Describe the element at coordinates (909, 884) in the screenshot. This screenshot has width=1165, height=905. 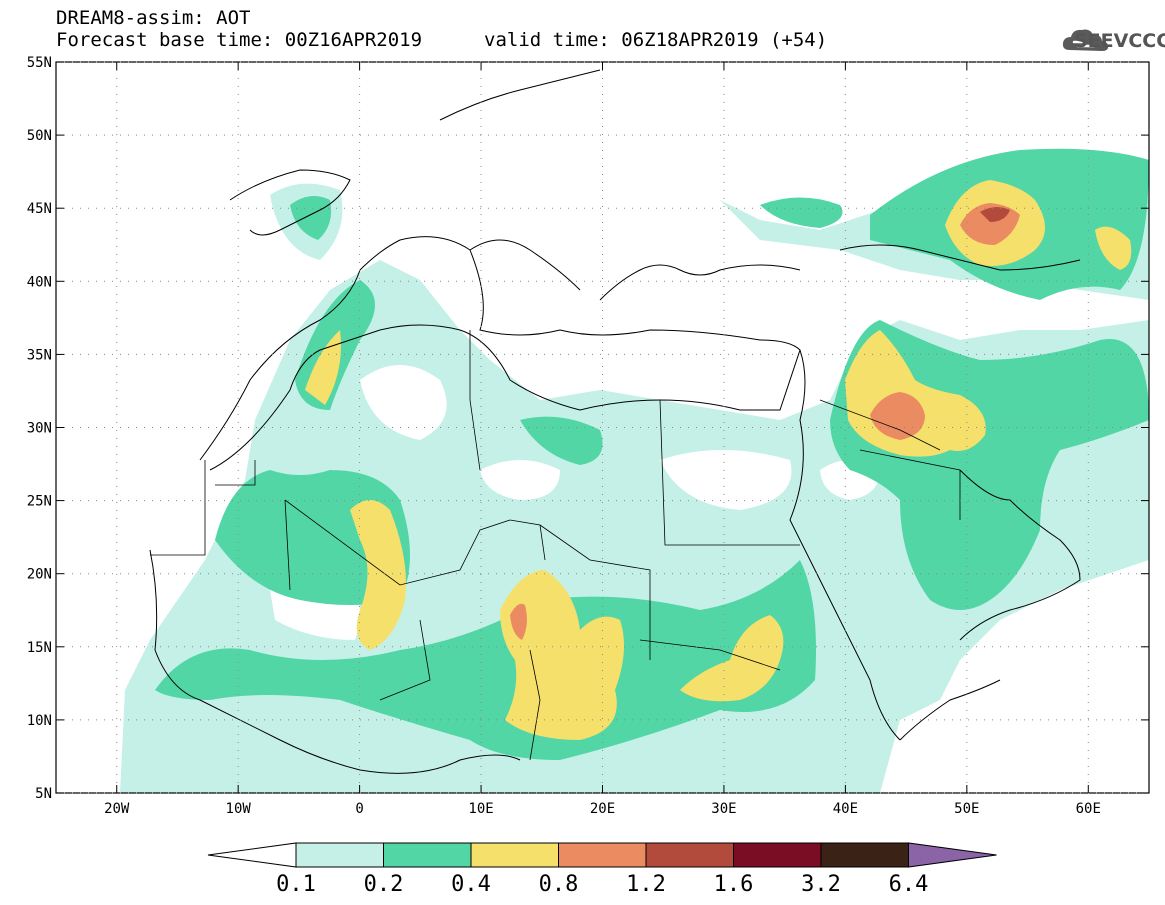
I see `colorbar-label: 6.4` at that location.